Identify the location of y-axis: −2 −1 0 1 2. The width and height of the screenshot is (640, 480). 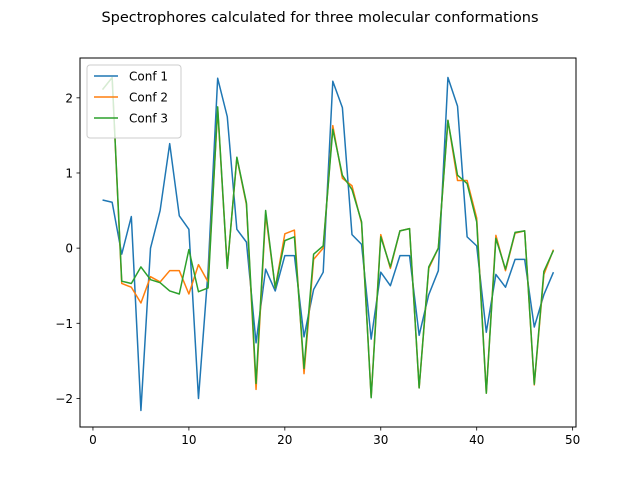
(67, 248).